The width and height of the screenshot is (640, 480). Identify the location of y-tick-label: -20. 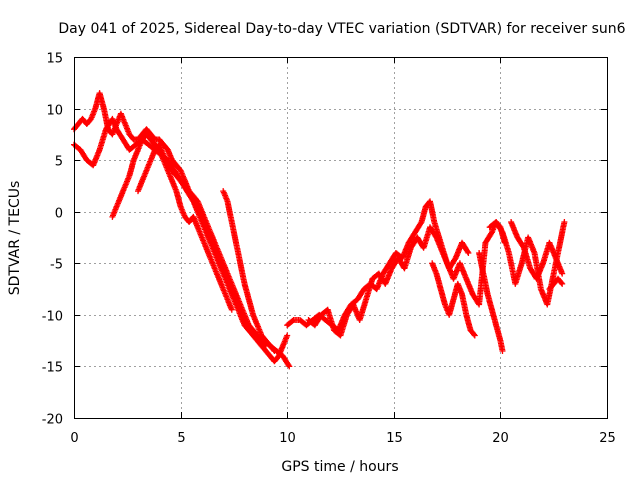
(52, 420).